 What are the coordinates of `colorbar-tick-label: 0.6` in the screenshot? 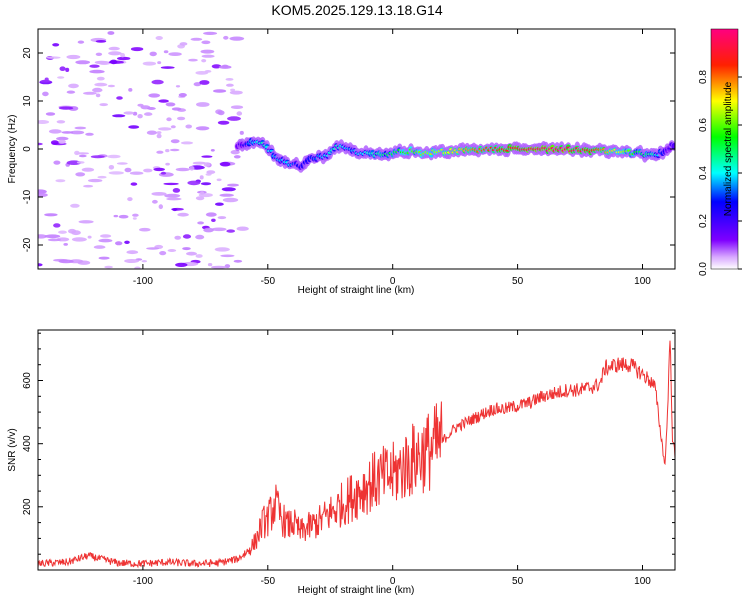 It's located at (703, 125).